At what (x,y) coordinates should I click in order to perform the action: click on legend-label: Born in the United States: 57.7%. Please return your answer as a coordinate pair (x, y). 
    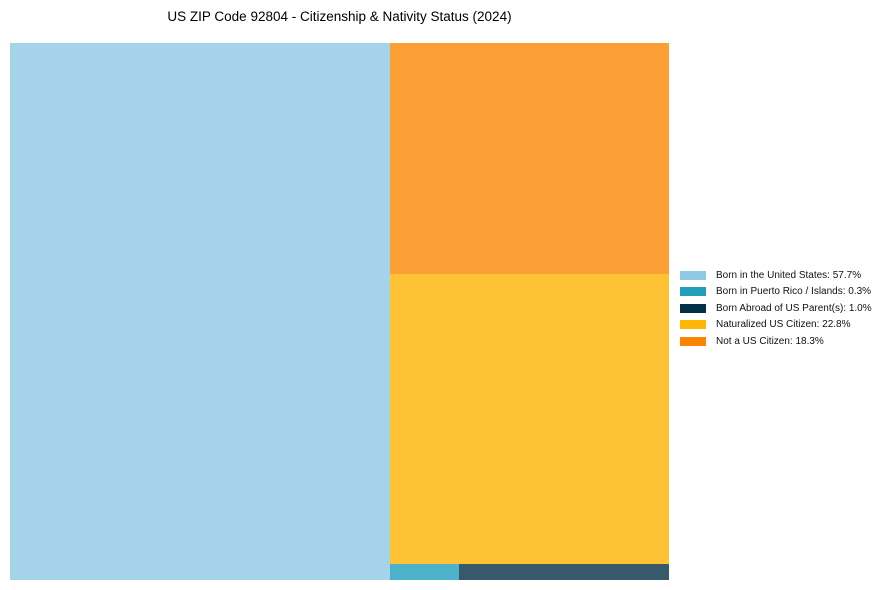
    Looking at the image, I should click on (789, 275).